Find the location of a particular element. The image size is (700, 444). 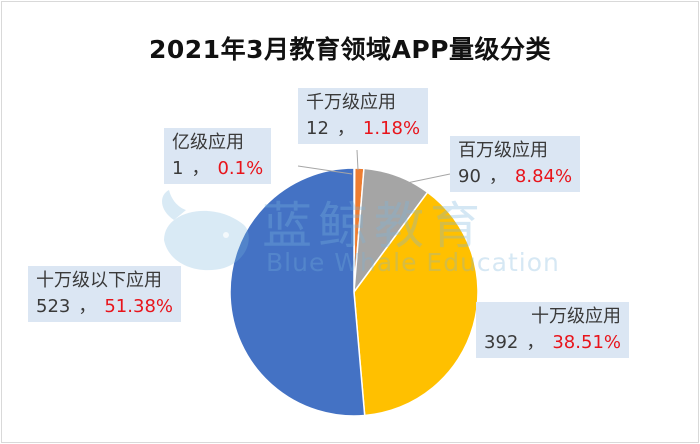

label-baiwanji-sep: ， is located at coordinates (497, 176).